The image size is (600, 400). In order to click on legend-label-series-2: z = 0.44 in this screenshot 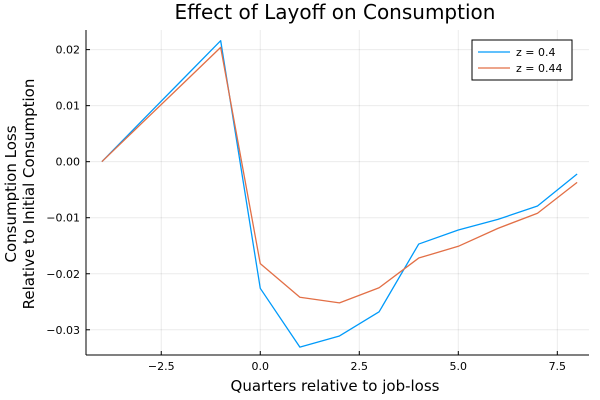, I will do `click(539, 68)`.